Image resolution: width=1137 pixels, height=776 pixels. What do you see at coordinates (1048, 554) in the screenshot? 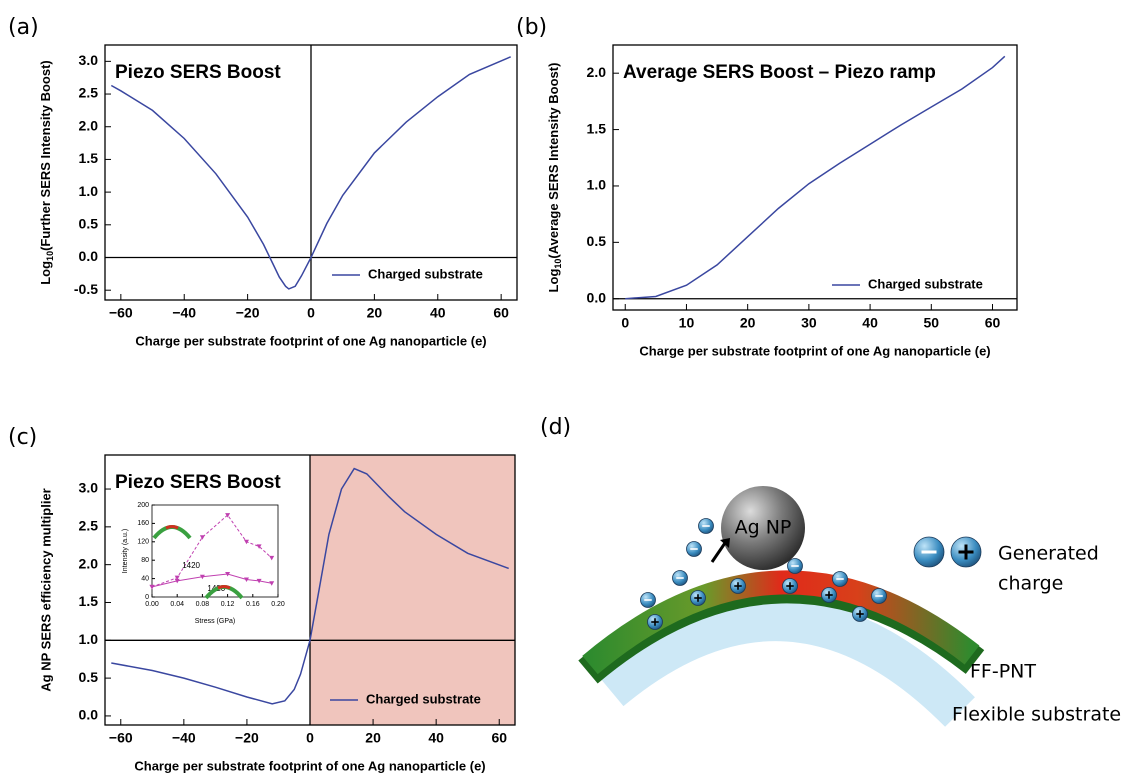
I see `legend-line: Generated` at bounding box center [1048, 554].